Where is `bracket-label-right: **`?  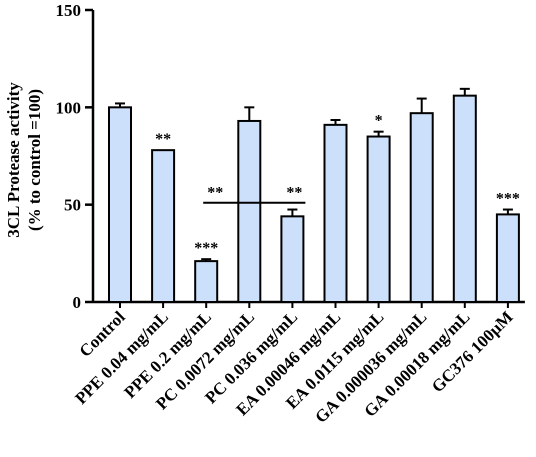 bracket-label-right: ** is located at coordinates (294, 193).